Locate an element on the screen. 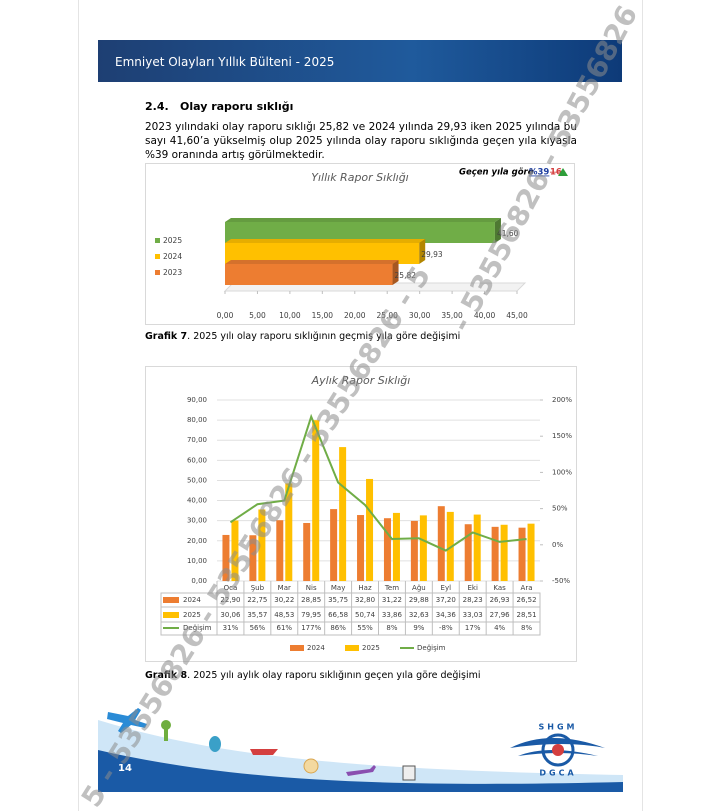 This screenshot has height=811, width=720. x-tick-label: Eki is located at coordinates (472, 588).